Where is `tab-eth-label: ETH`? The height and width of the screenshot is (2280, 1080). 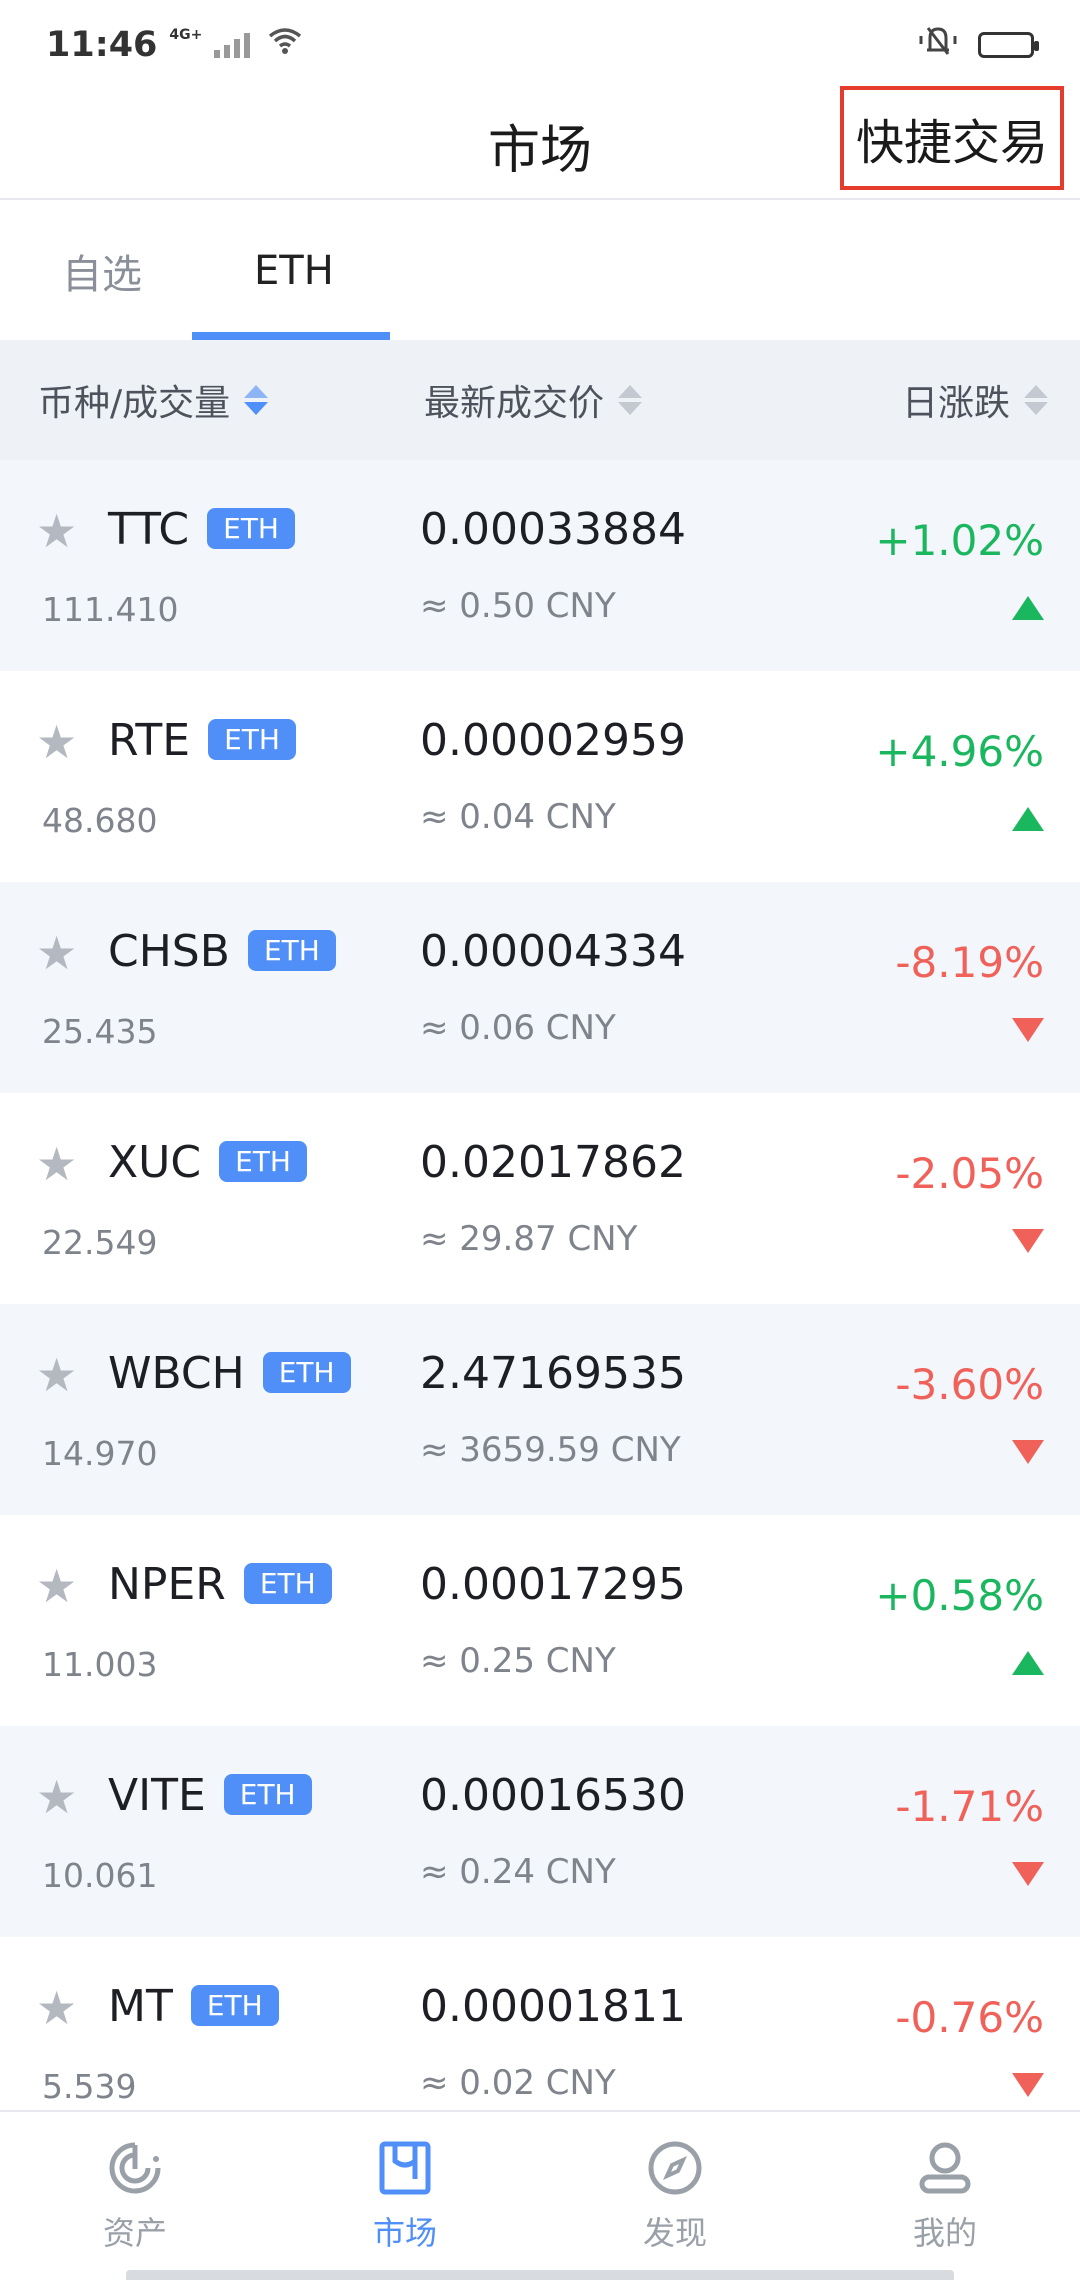 tab-eth-label: ETH is located at coordinates (294, 271).